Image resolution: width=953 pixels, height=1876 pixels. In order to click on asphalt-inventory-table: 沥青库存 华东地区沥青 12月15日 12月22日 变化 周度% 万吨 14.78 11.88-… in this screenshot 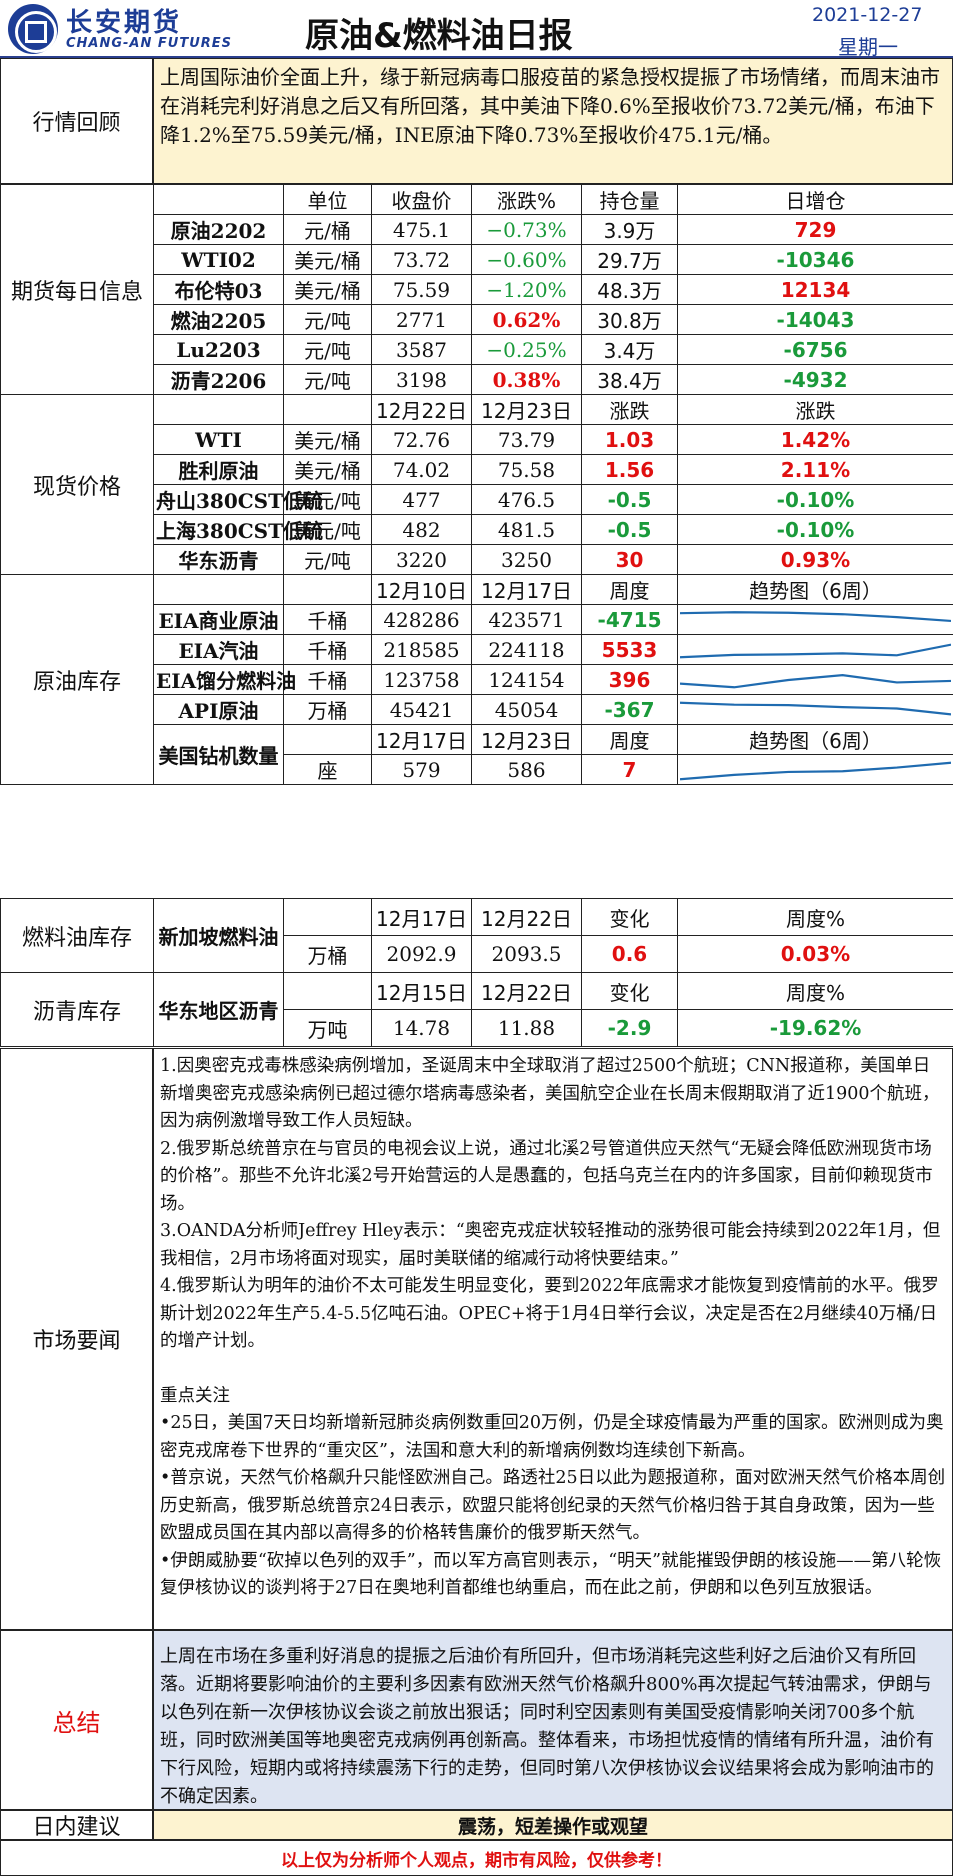, I will do `click(476, 1009)`.